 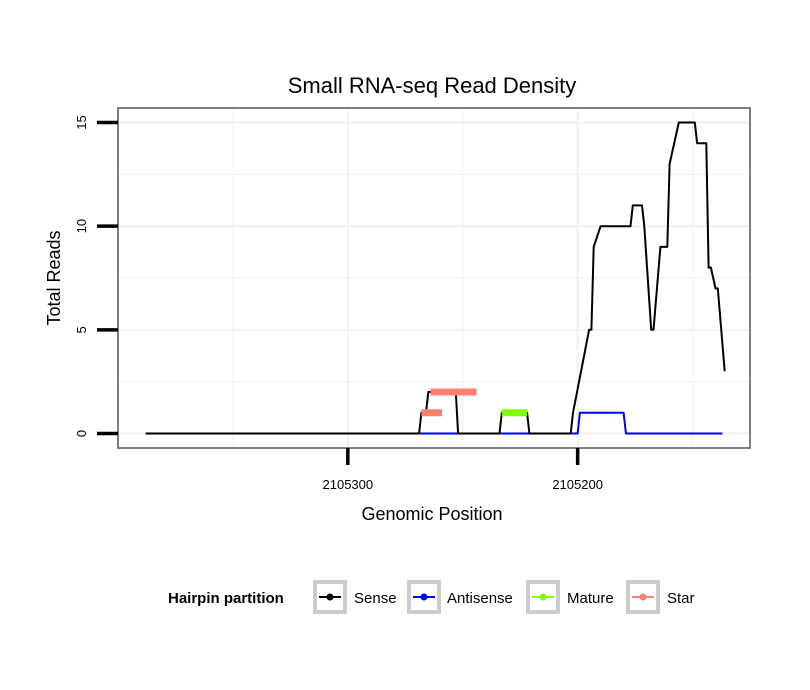 What do you see at coordinates (375, 598) in the screenshot?
I see `legend-label-sense: Sense` at bounding box center [375, 598].